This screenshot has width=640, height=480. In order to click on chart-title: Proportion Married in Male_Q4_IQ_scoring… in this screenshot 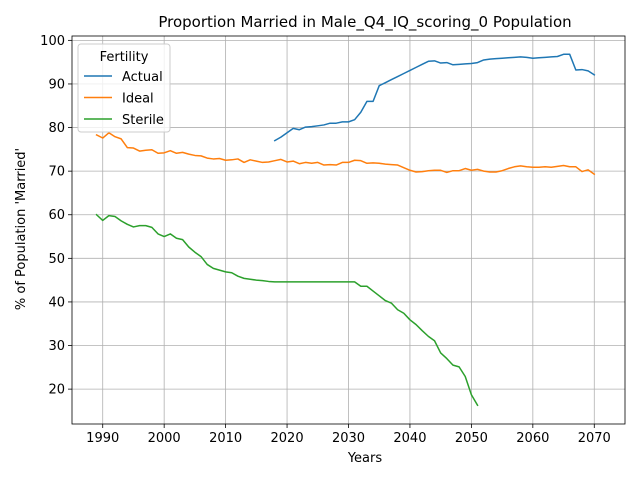, I will do `click(364, 22)`.